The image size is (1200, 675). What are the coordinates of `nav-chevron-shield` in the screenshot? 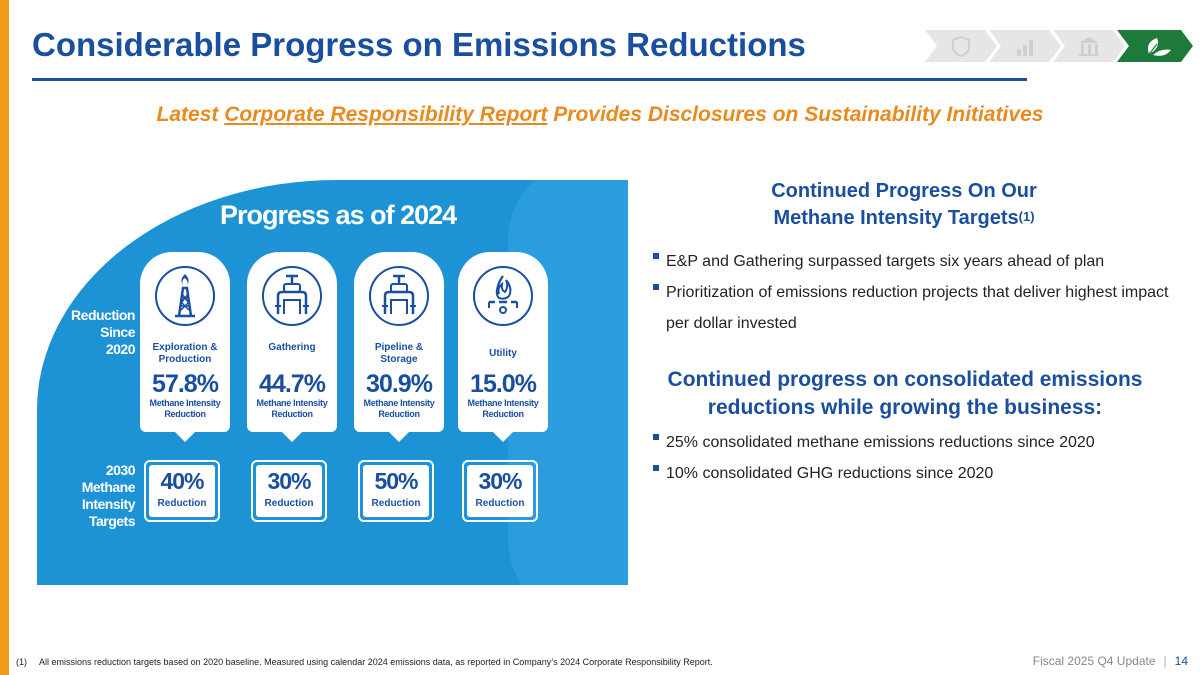 It's located at (961, 46).